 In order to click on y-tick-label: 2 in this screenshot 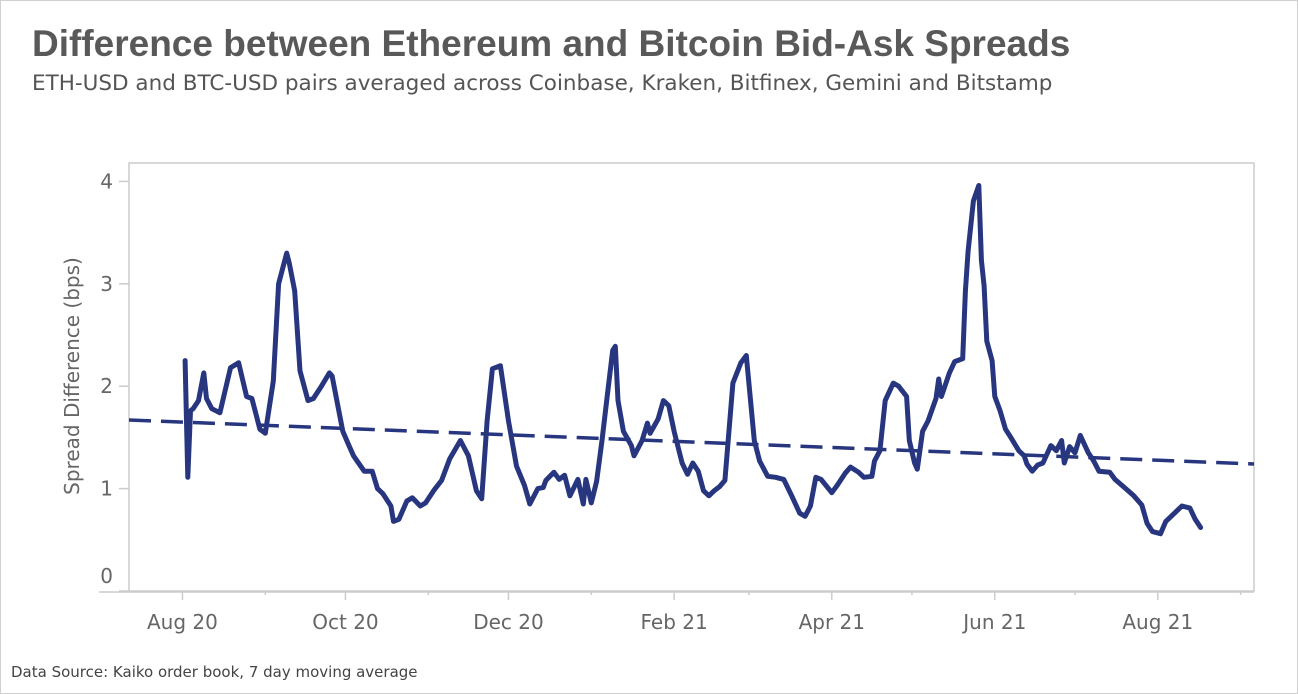, I will do `click(106, 386)`.